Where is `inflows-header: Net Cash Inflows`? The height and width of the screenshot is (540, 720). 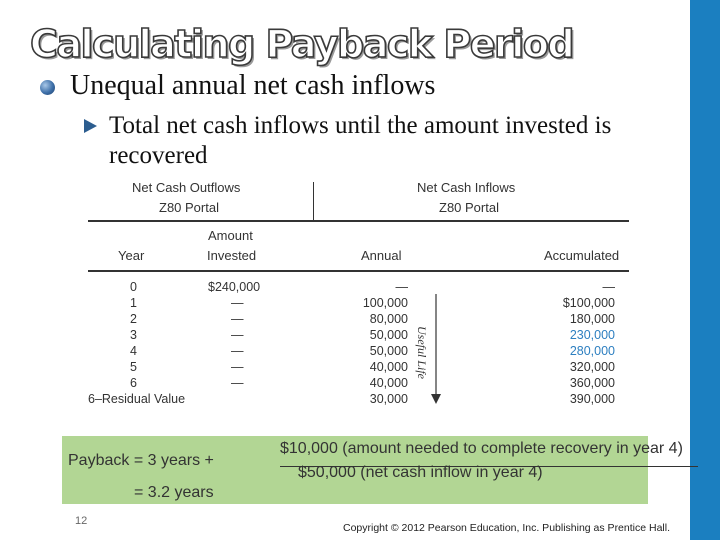 inflows-header: Net Cash Inflows is located at coordinates (466, 187).